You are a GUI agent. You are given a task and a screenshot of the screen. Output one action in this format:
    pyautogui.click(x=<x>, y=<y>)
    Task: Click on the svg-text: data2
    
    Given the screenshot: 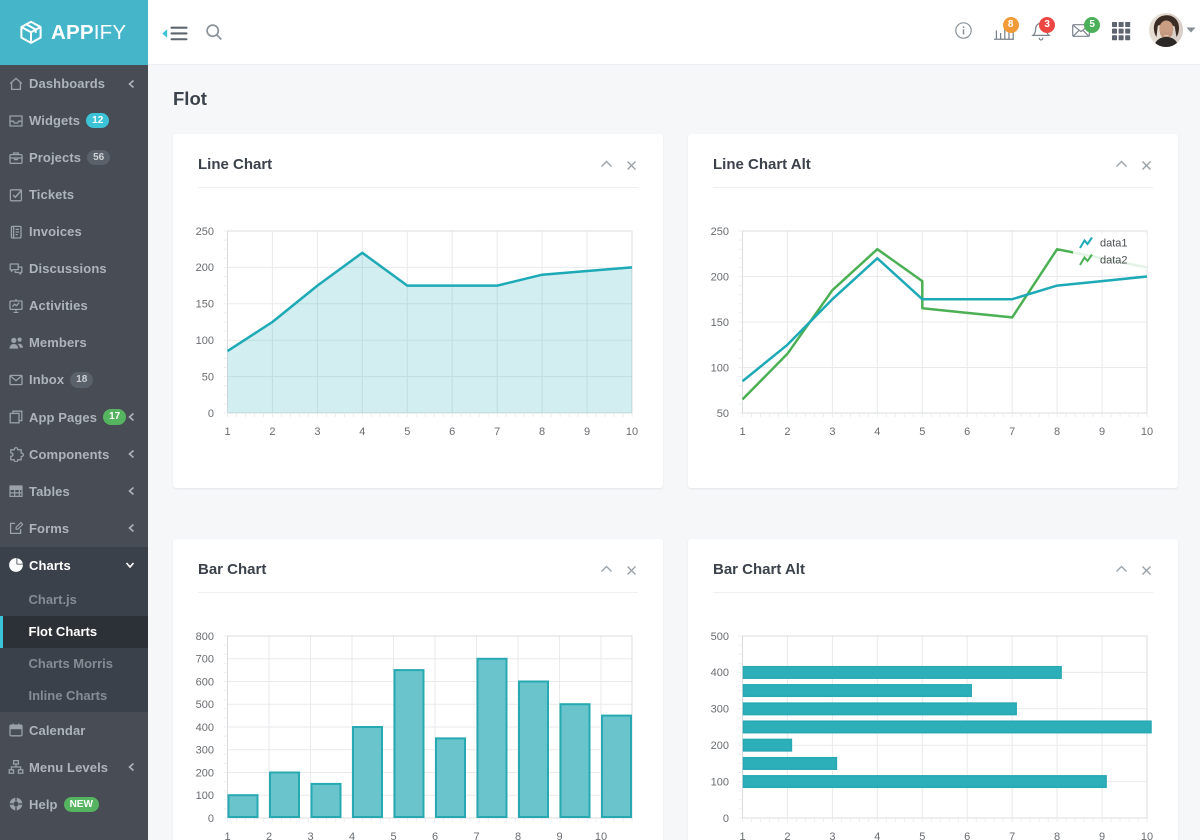 What is the action you would take?
    pyautogui.click(x=1114, y=261)
    